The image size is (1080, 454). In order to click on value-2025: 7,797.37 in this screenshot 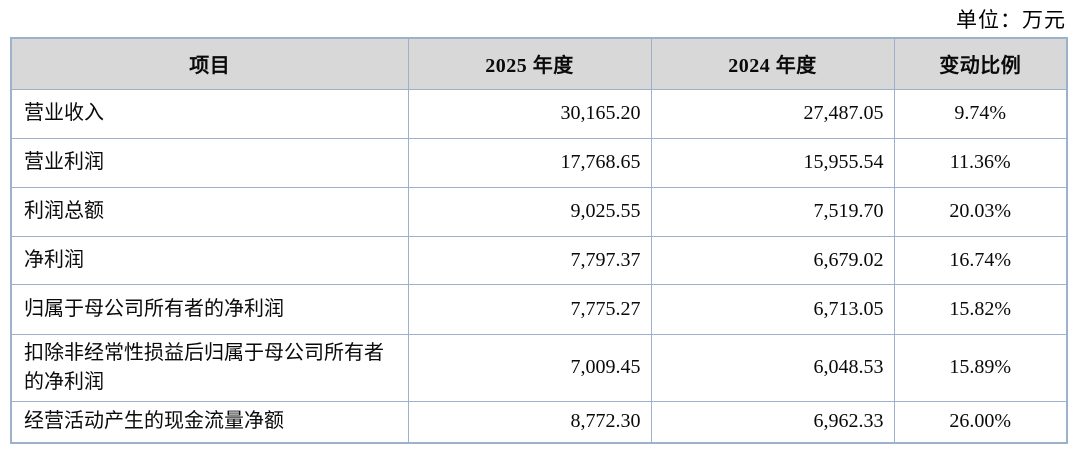, I will do `click(529, 260)`.